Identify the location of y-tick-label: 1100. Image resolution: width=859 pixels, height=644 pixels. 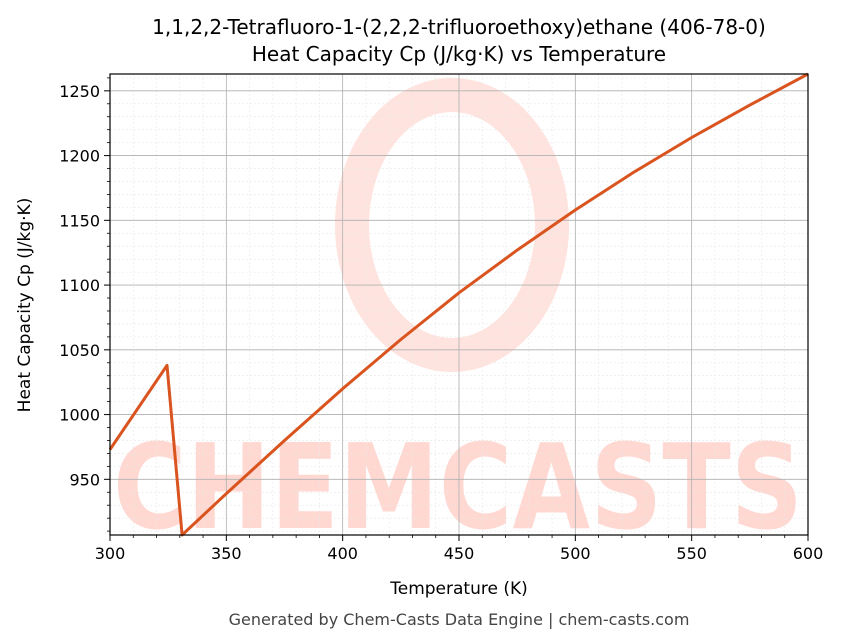
(79, 285).